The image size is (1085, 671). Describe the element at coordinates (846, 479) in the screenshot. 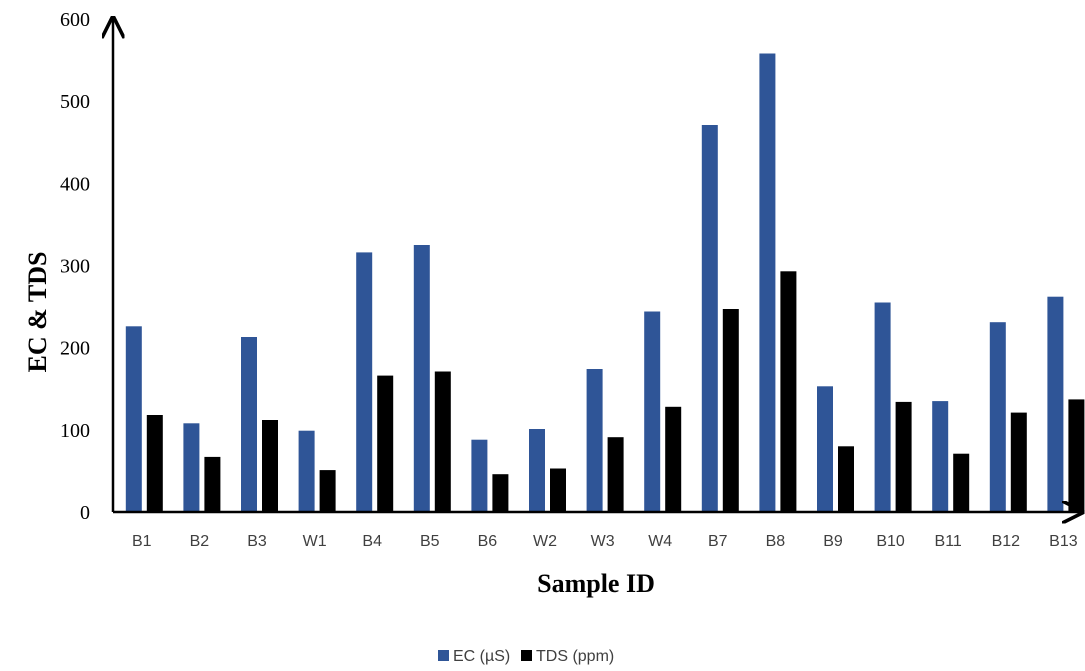

I see `bar-tds-b9` at that location.